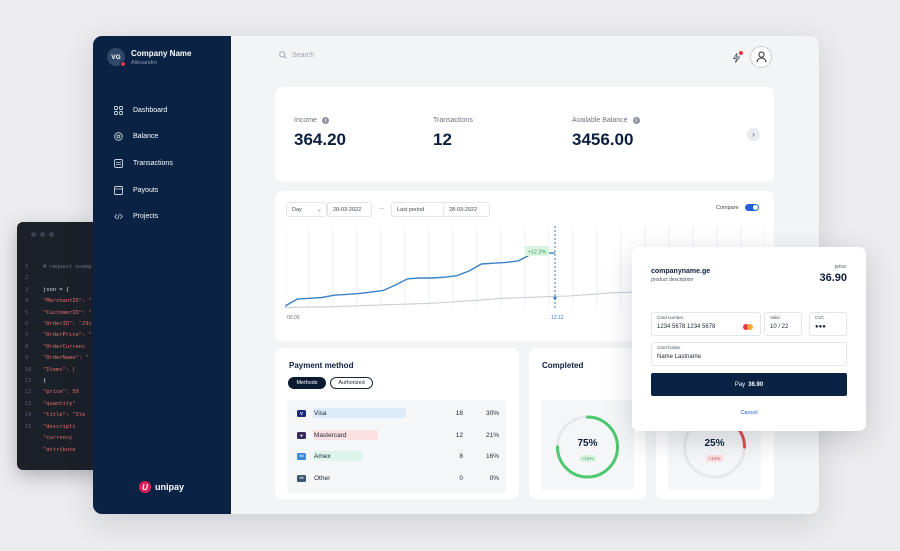  What do you see at coordinates (736, 58) in the screenshot?
I see `notifications-icon` at bounding box center [736, 58].